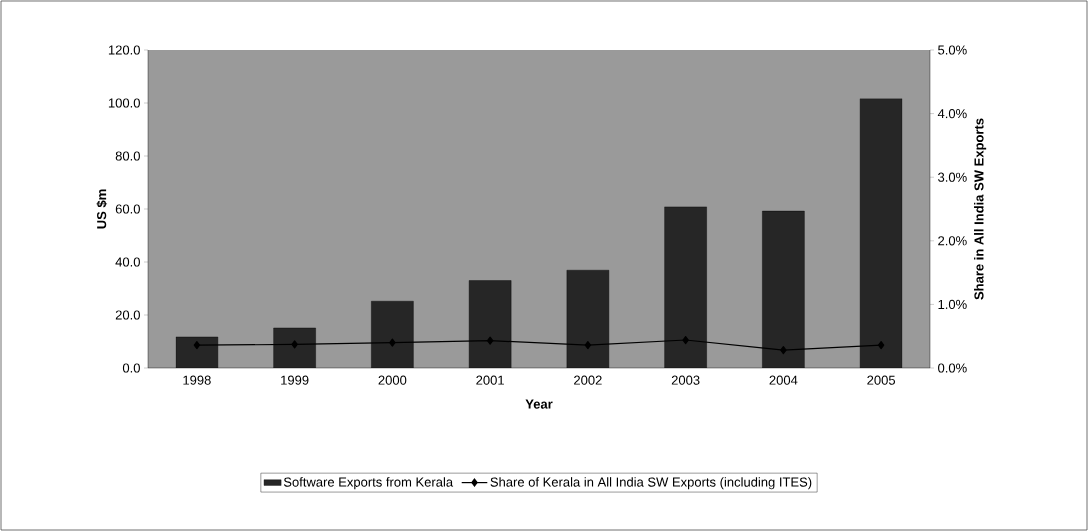 This screenshot has height=531, width=1088. What do you see at coordinates (651, 483) in the screenshot?
I see `legend-label: Share of Kerala in All India SW Exports (including ITES)` at bounding box center [651, 483].